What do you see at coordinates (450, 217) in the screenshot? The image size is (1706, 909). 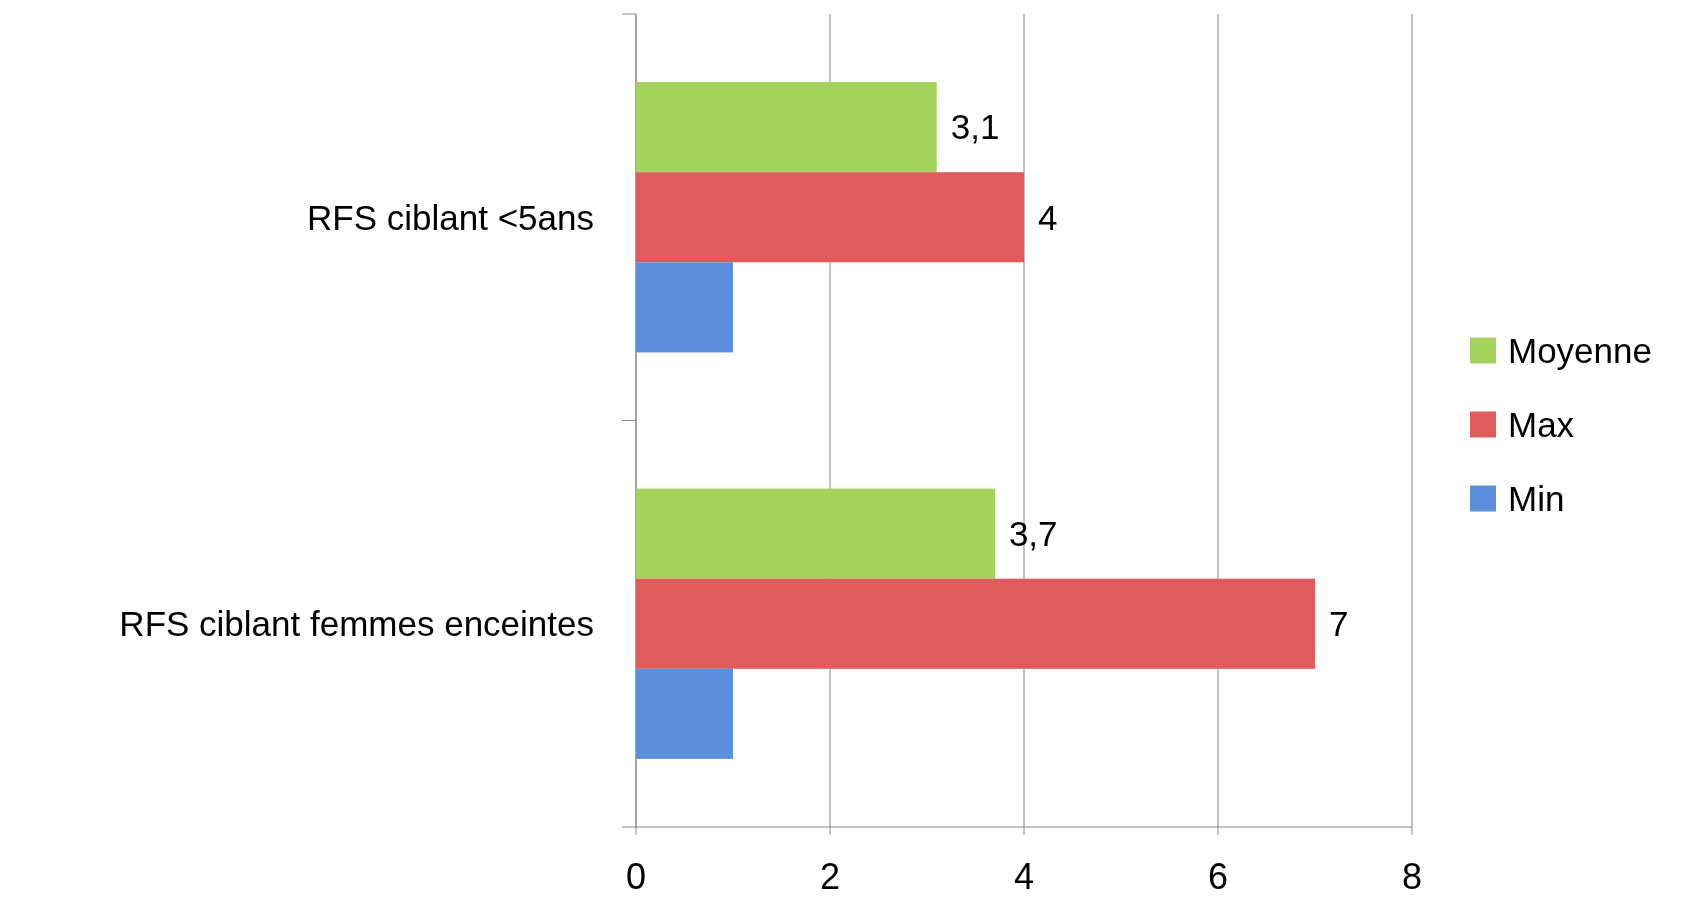 I see `y-tick-label: RFS ciblant <5ans` at bounding box center [450, 217].